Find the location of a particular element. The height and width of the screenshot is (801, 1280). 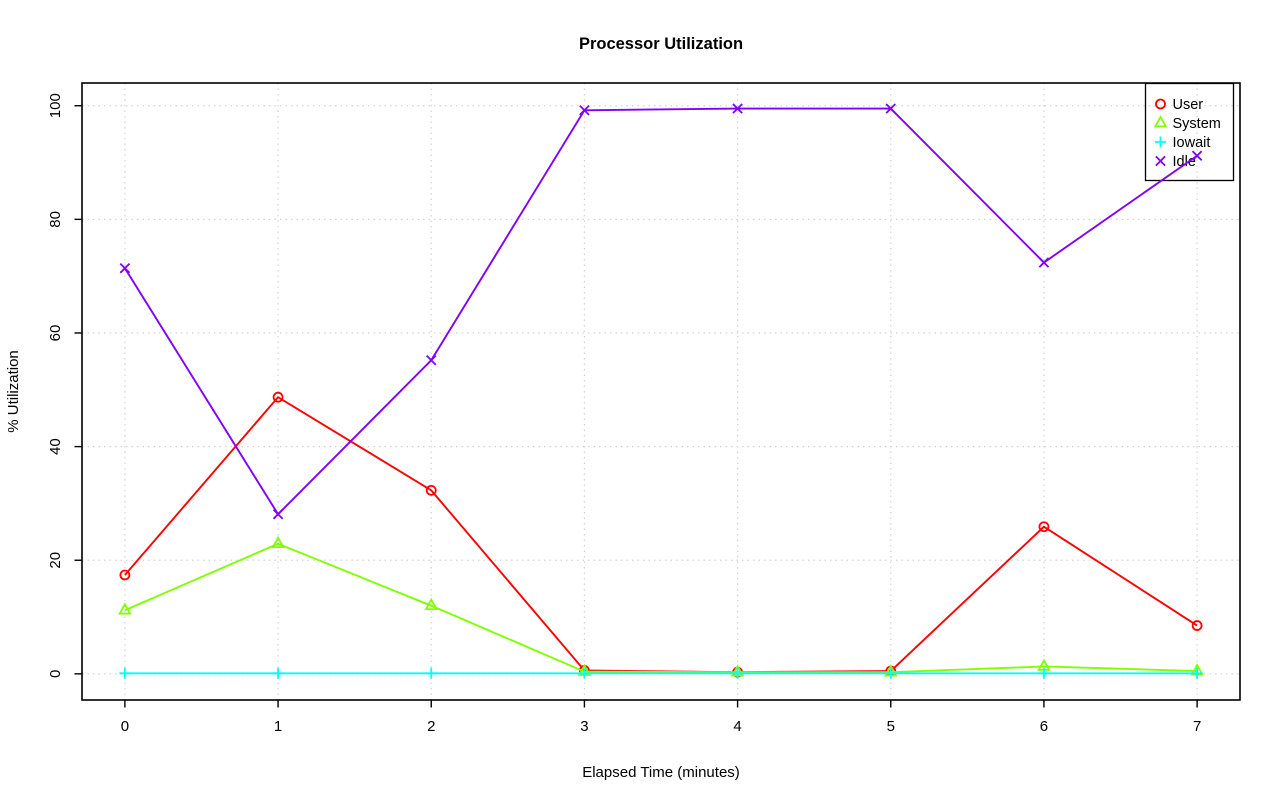

legend: User System Iowait Idle is located at coordinates (1189, 132).